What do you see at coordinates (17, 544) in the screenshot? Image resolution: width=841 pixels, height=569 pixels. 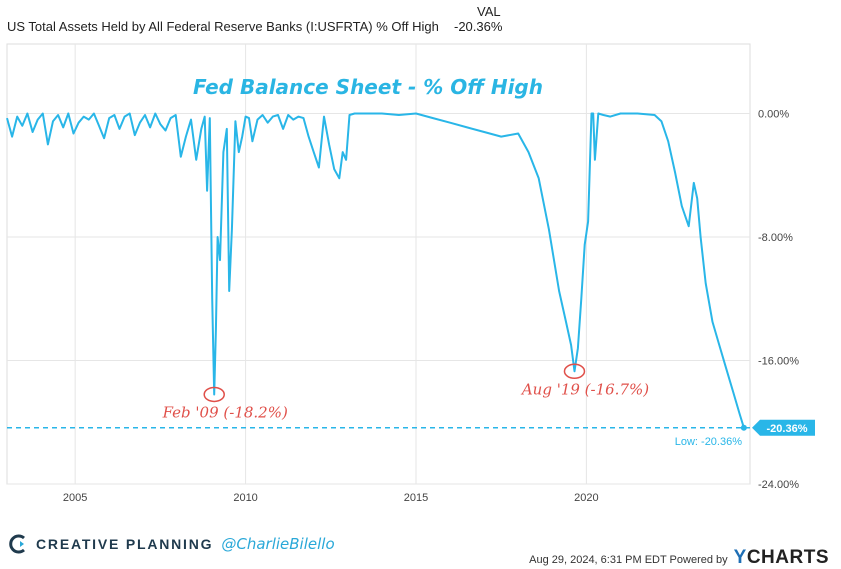 I see `creative-planning-logo-icon` at bounding box center [17, 544].